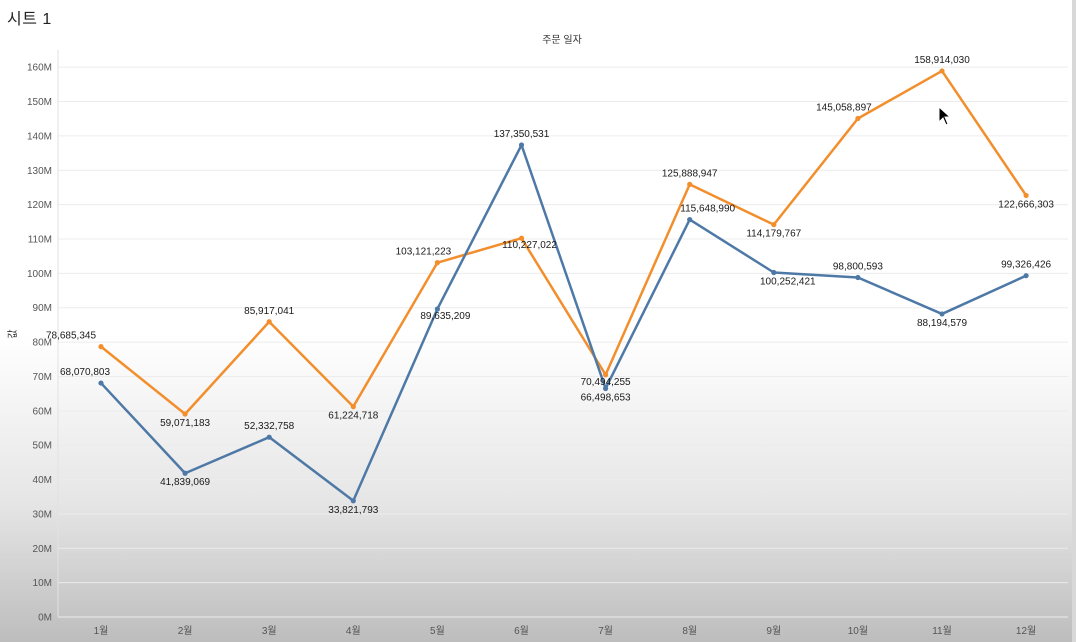 This screenshot has width=1076, height=642. Describe the element at coordinates (39, 171) in the screenshot. I see `y-tick-label: 130M` at that location.